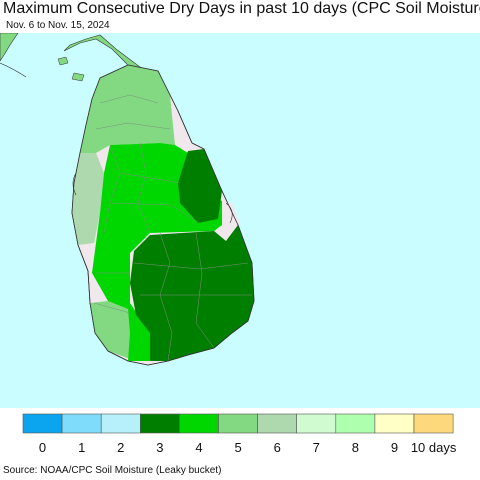 The width and height of the screenshot is (480, 480). What do you see at coordinates (159, 447) in the screenshot?
I see `legend-label: 3` at bounding box center [159, 447].